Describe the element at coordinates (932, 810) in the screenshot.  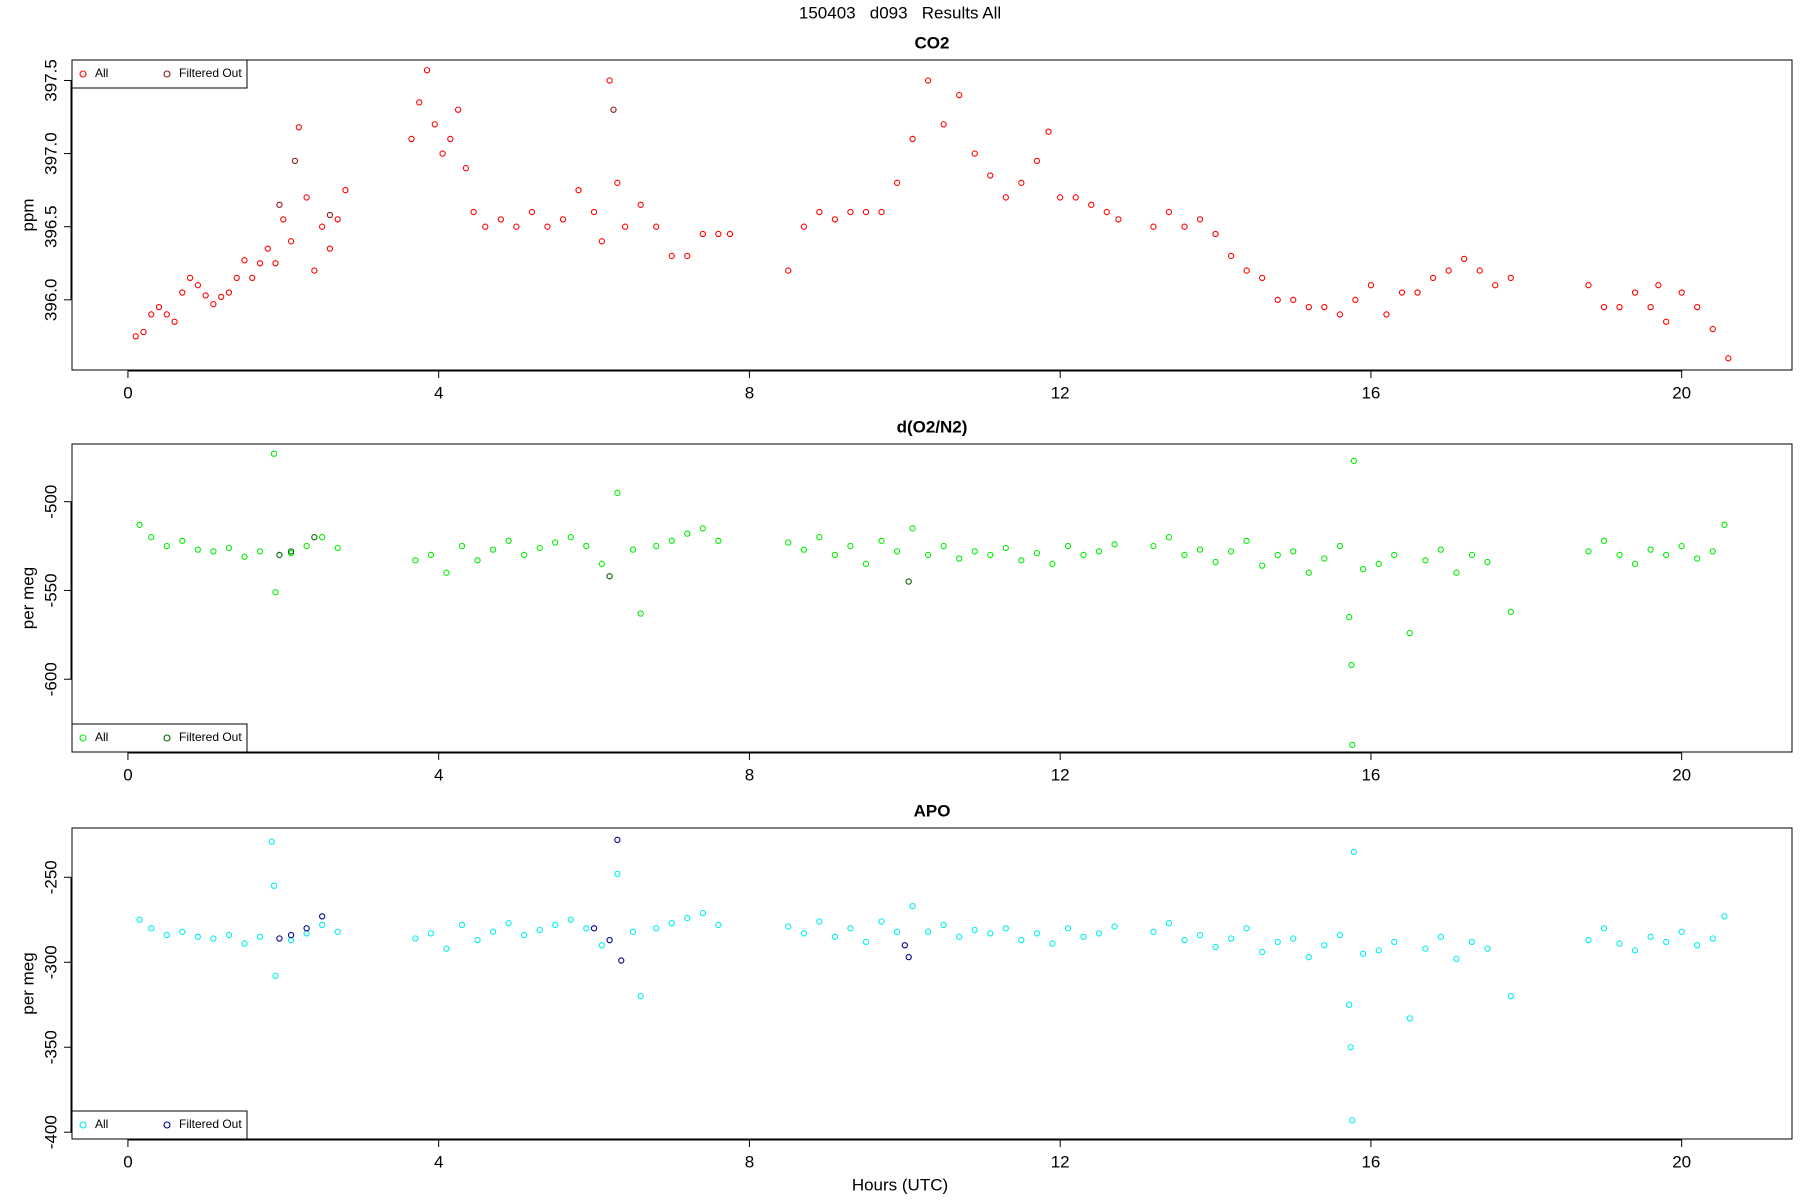
I see `panel-title: APO` at that location.